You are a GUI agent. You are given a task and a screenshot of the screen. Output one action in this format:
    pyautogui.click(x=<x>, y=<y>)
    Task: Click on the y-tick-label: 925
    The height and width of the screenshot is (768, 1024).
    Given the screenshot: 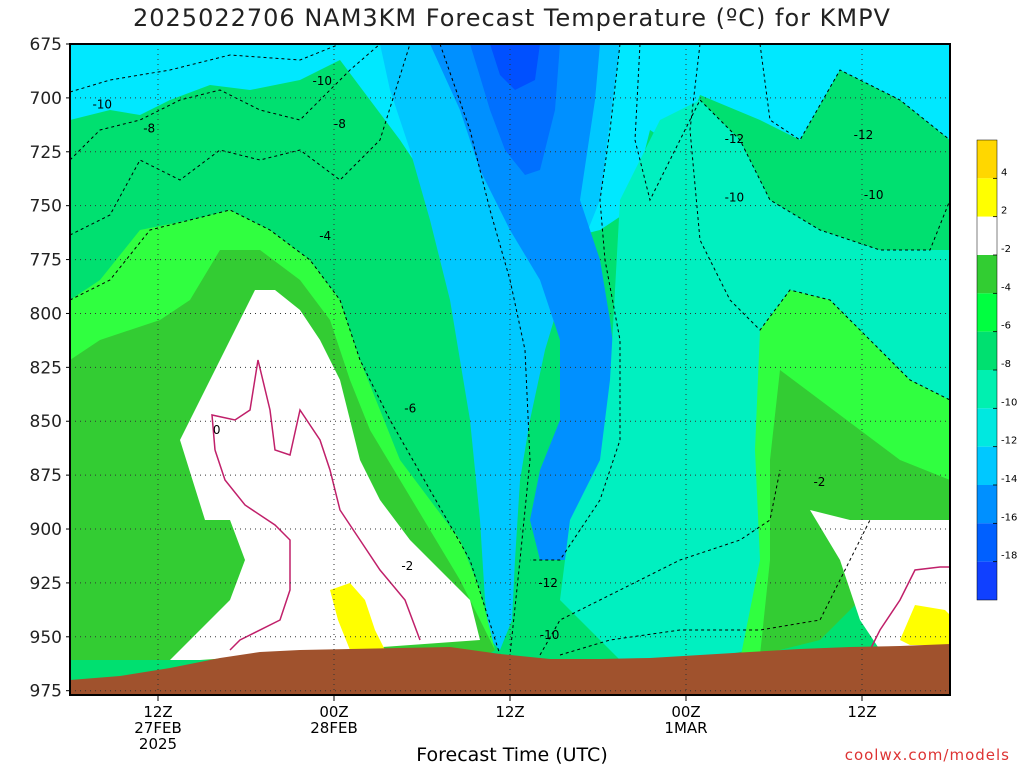 What is the action you would take?
    pyautogui.click(x=46, y=584)
    